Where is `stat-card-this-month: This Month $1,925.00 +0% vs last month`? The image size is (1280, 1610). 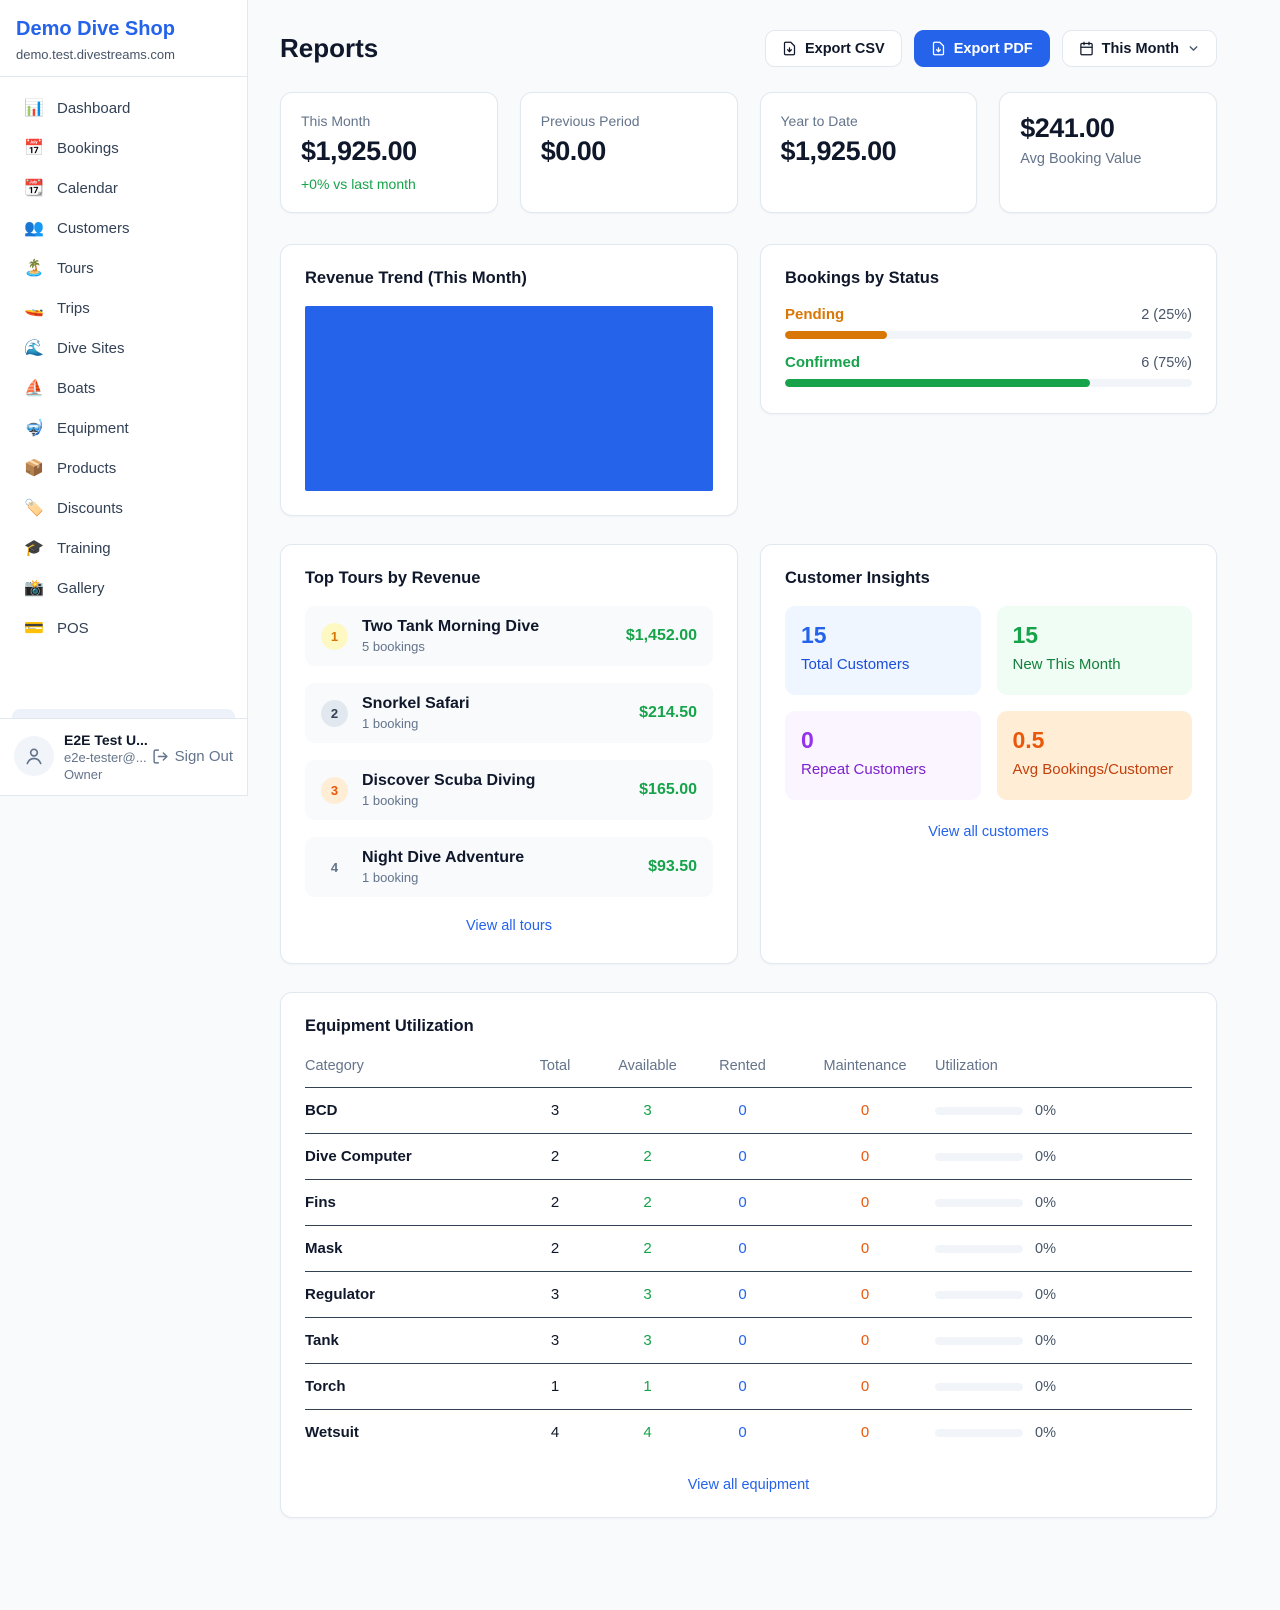 stat-card-this-month: This Month $1,925.00 +0% vs last month is located at coordinates (389, 152).